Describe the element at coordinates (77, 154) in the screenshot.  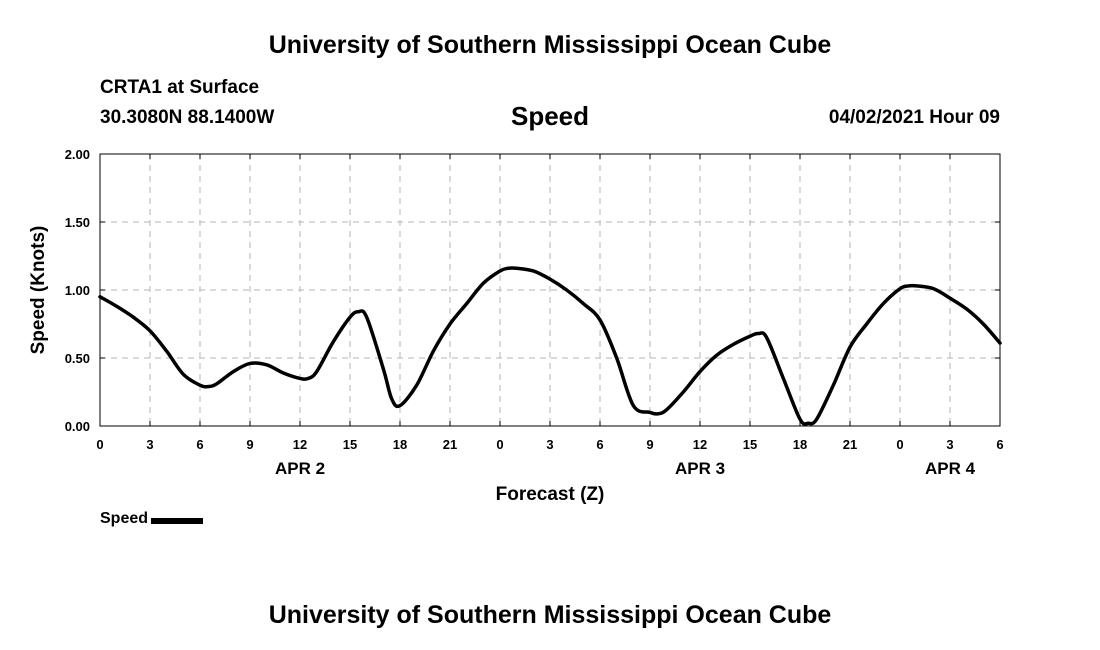
I see `y-tick-label: 2.00` at that location.